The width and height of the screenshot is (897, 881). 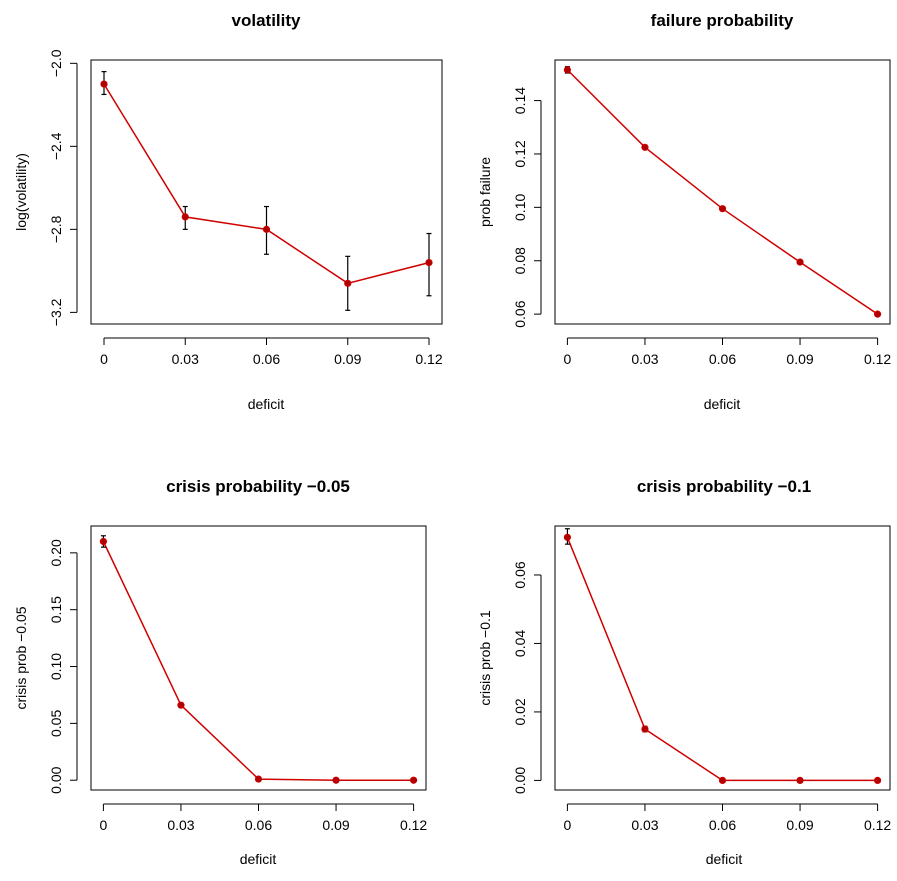 What do you see at coordinates (520, 100) in the screenshot?
I see `y-tick-label: 0.14` at bounding box center [520, 100].